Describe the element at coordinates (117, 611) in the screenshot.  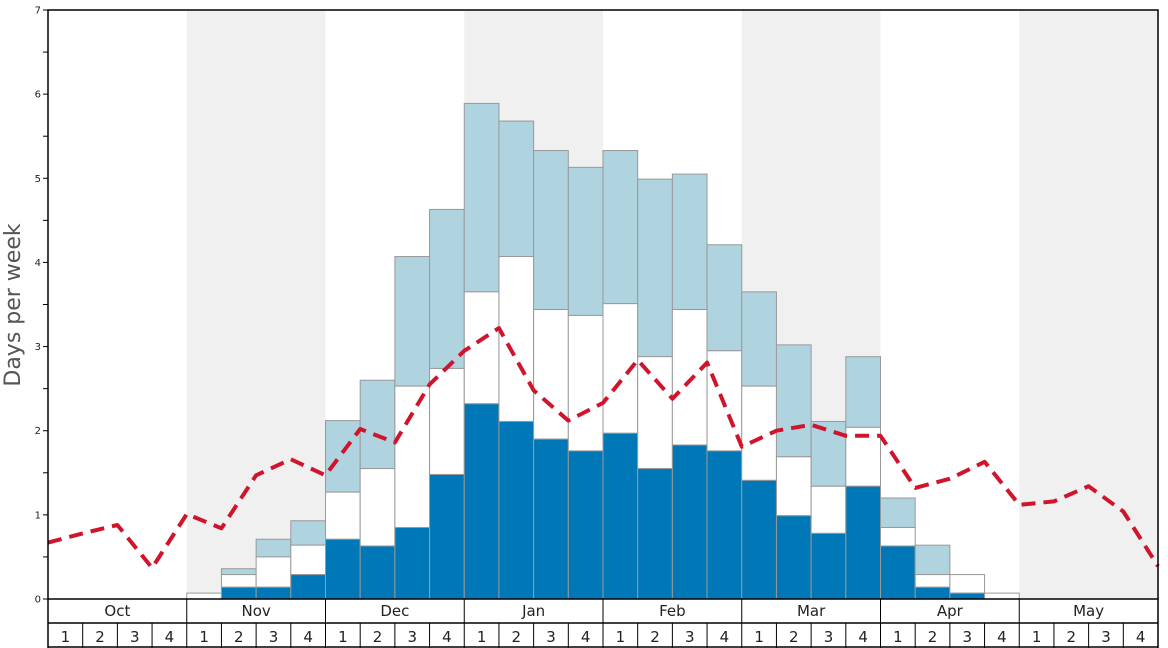
I see `month-label-oct: Oct` at that location.